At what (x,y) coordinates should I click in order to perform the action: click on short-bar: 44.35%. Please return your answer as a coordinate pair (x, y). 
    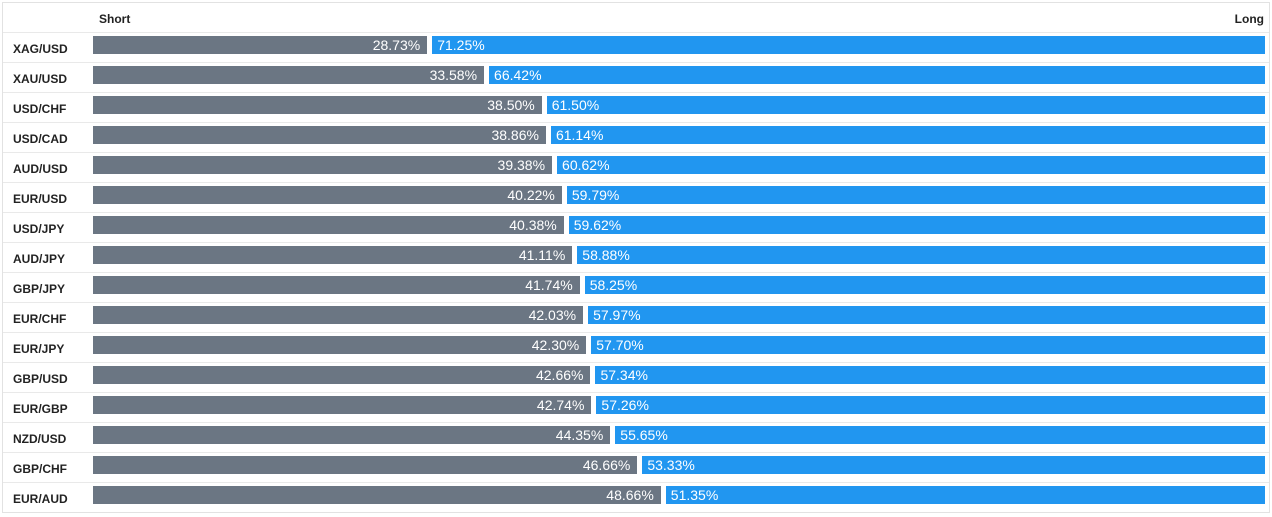
    Looking at the image, I should click on (352, 435).